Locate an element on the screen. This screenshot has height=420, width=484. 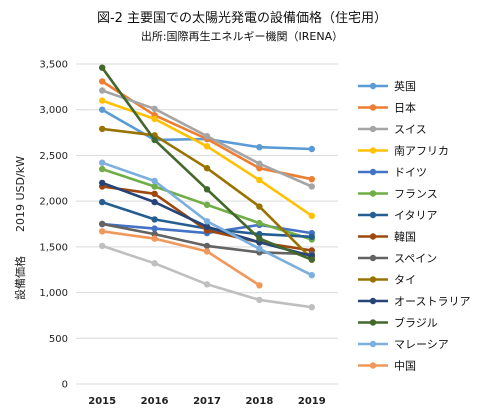
legend-item: 韓国 is located at coordinates (387, 237).